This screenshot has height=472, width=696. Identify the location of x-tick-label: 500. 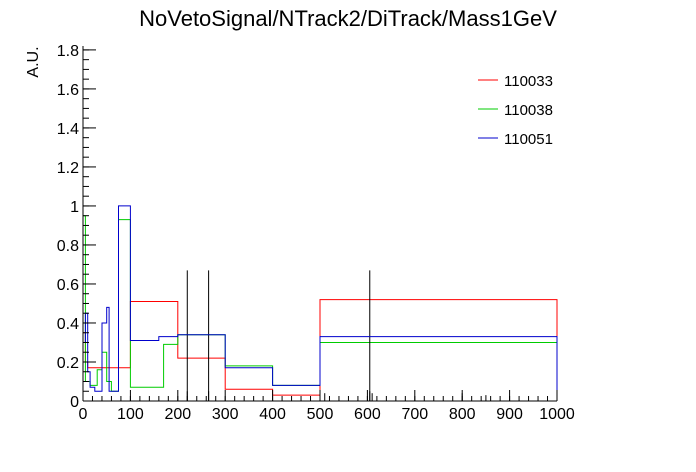
(320, 414).